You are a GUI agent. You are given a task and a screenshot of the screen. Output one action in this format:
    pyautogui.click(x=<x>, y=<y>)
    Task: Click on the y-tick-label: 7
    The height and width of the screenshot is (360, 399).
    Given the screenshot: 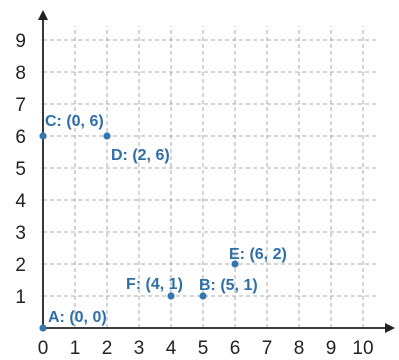 What is the action you would take?
    pyautogui.click(x=20, y=105)
    